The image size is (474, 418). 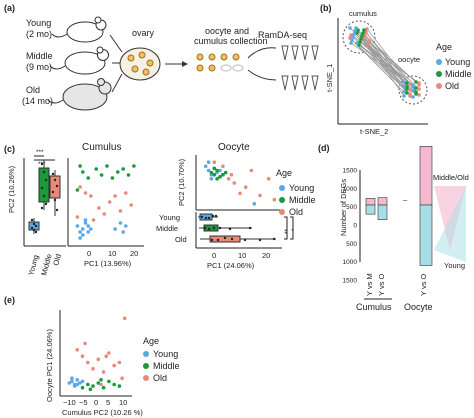 I want to click on cumulus-title: Cumulus, so click(x=101, y=147).